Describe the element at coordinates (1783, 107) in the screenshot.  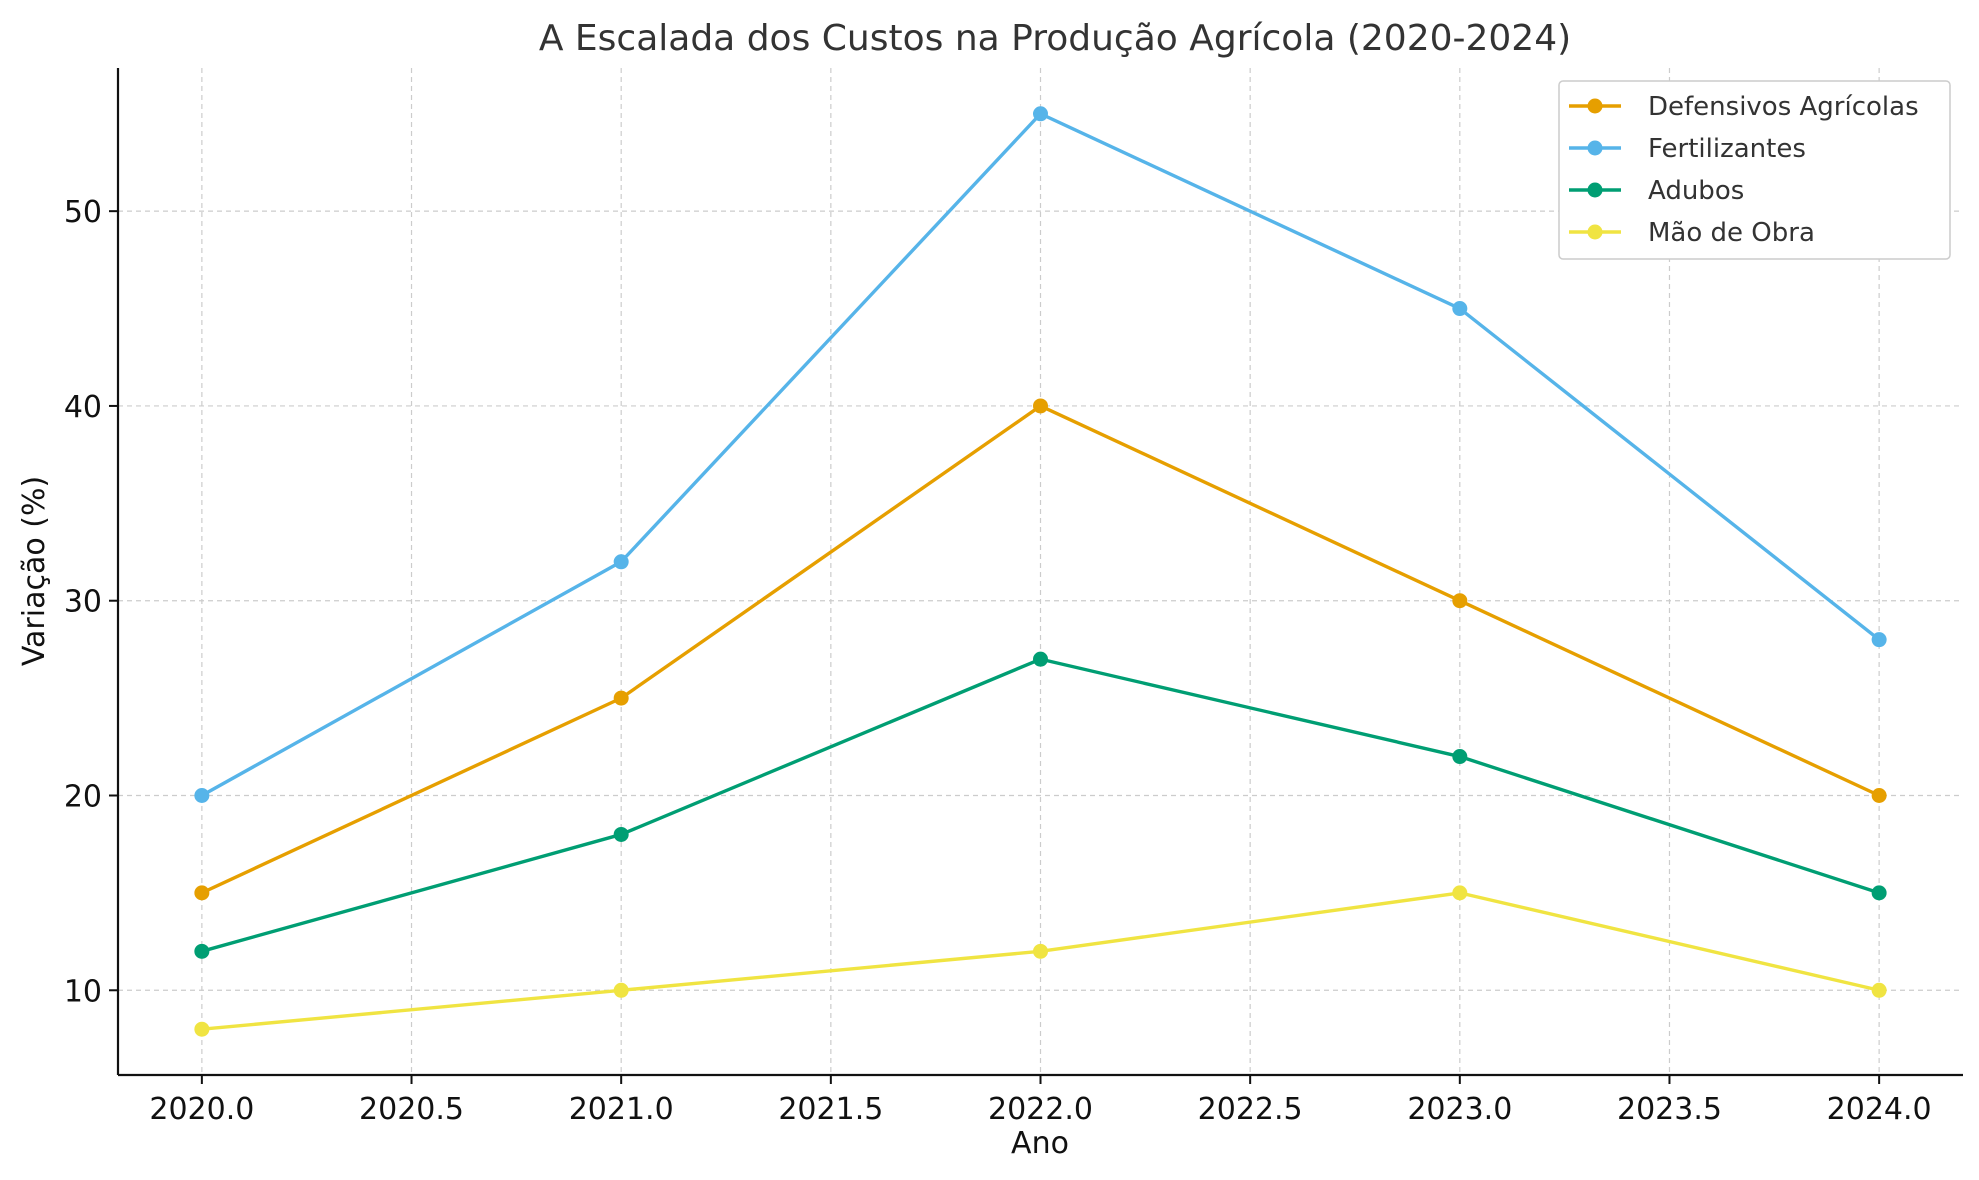
I see `legend-label: Defensivos Agrícolas` at that location.